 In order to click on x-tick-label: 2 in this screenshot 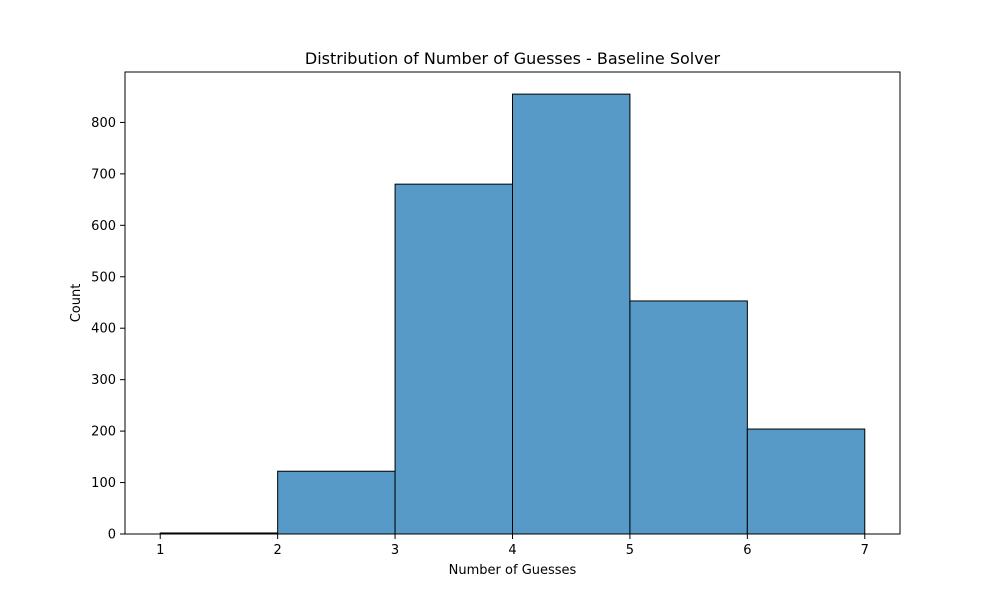, I will do `click(278, 550)`.